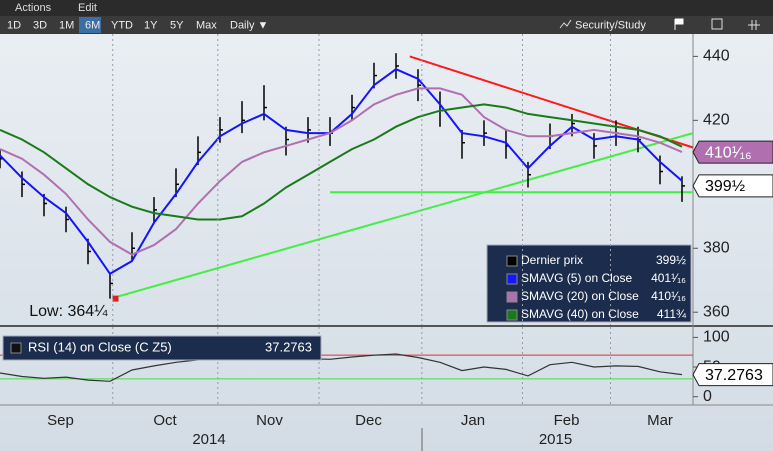  What do you see at coordinates (725, 186) in the screenshot?
I see `price-tag-label: 399½` at bounding box center [725, 186].